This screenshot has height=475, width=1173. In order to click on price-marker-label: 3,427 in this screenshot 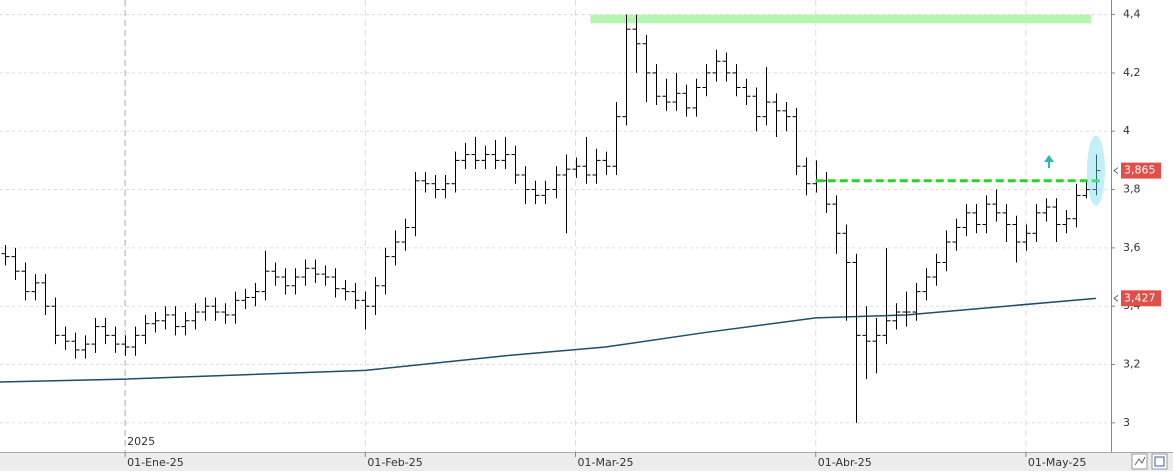, I will do `click(1140, 297)`.